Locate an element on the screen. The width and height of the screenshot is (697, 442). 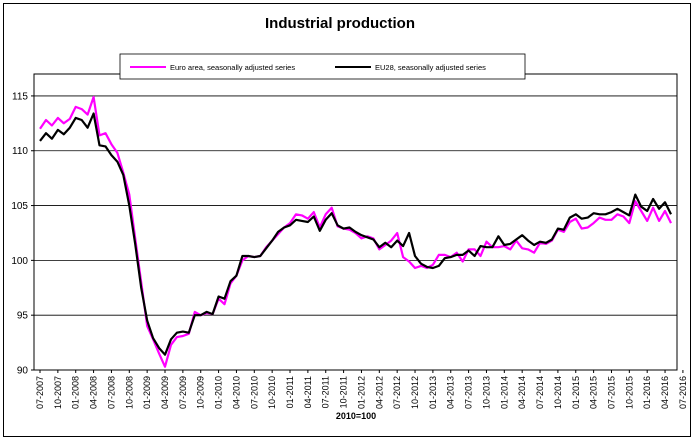
x-tick-label: 01-2016 is located at coordinates (647, 392).